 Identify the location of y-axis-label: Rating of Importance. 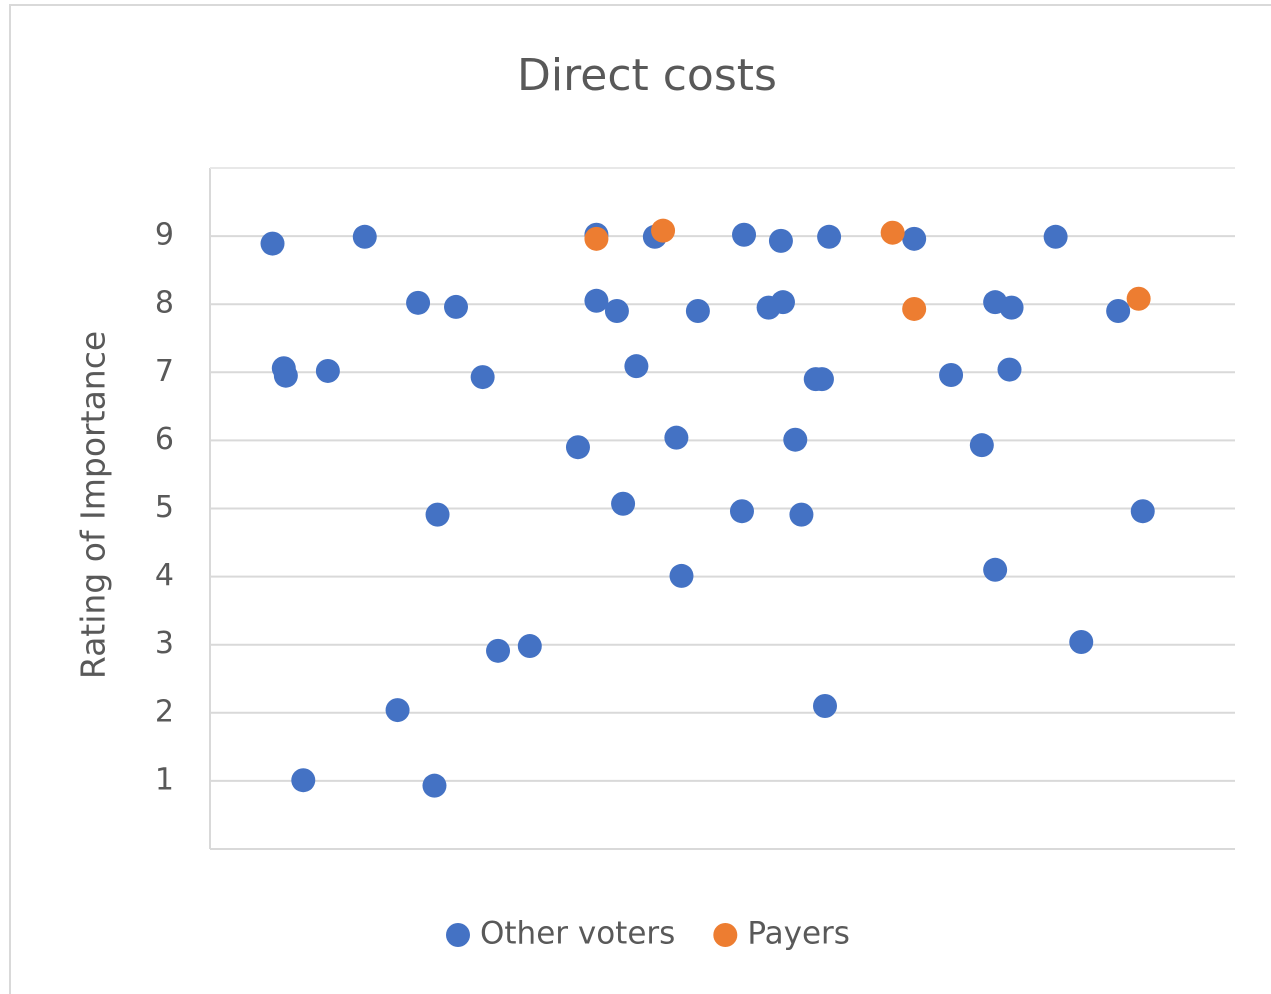
(93, 505).